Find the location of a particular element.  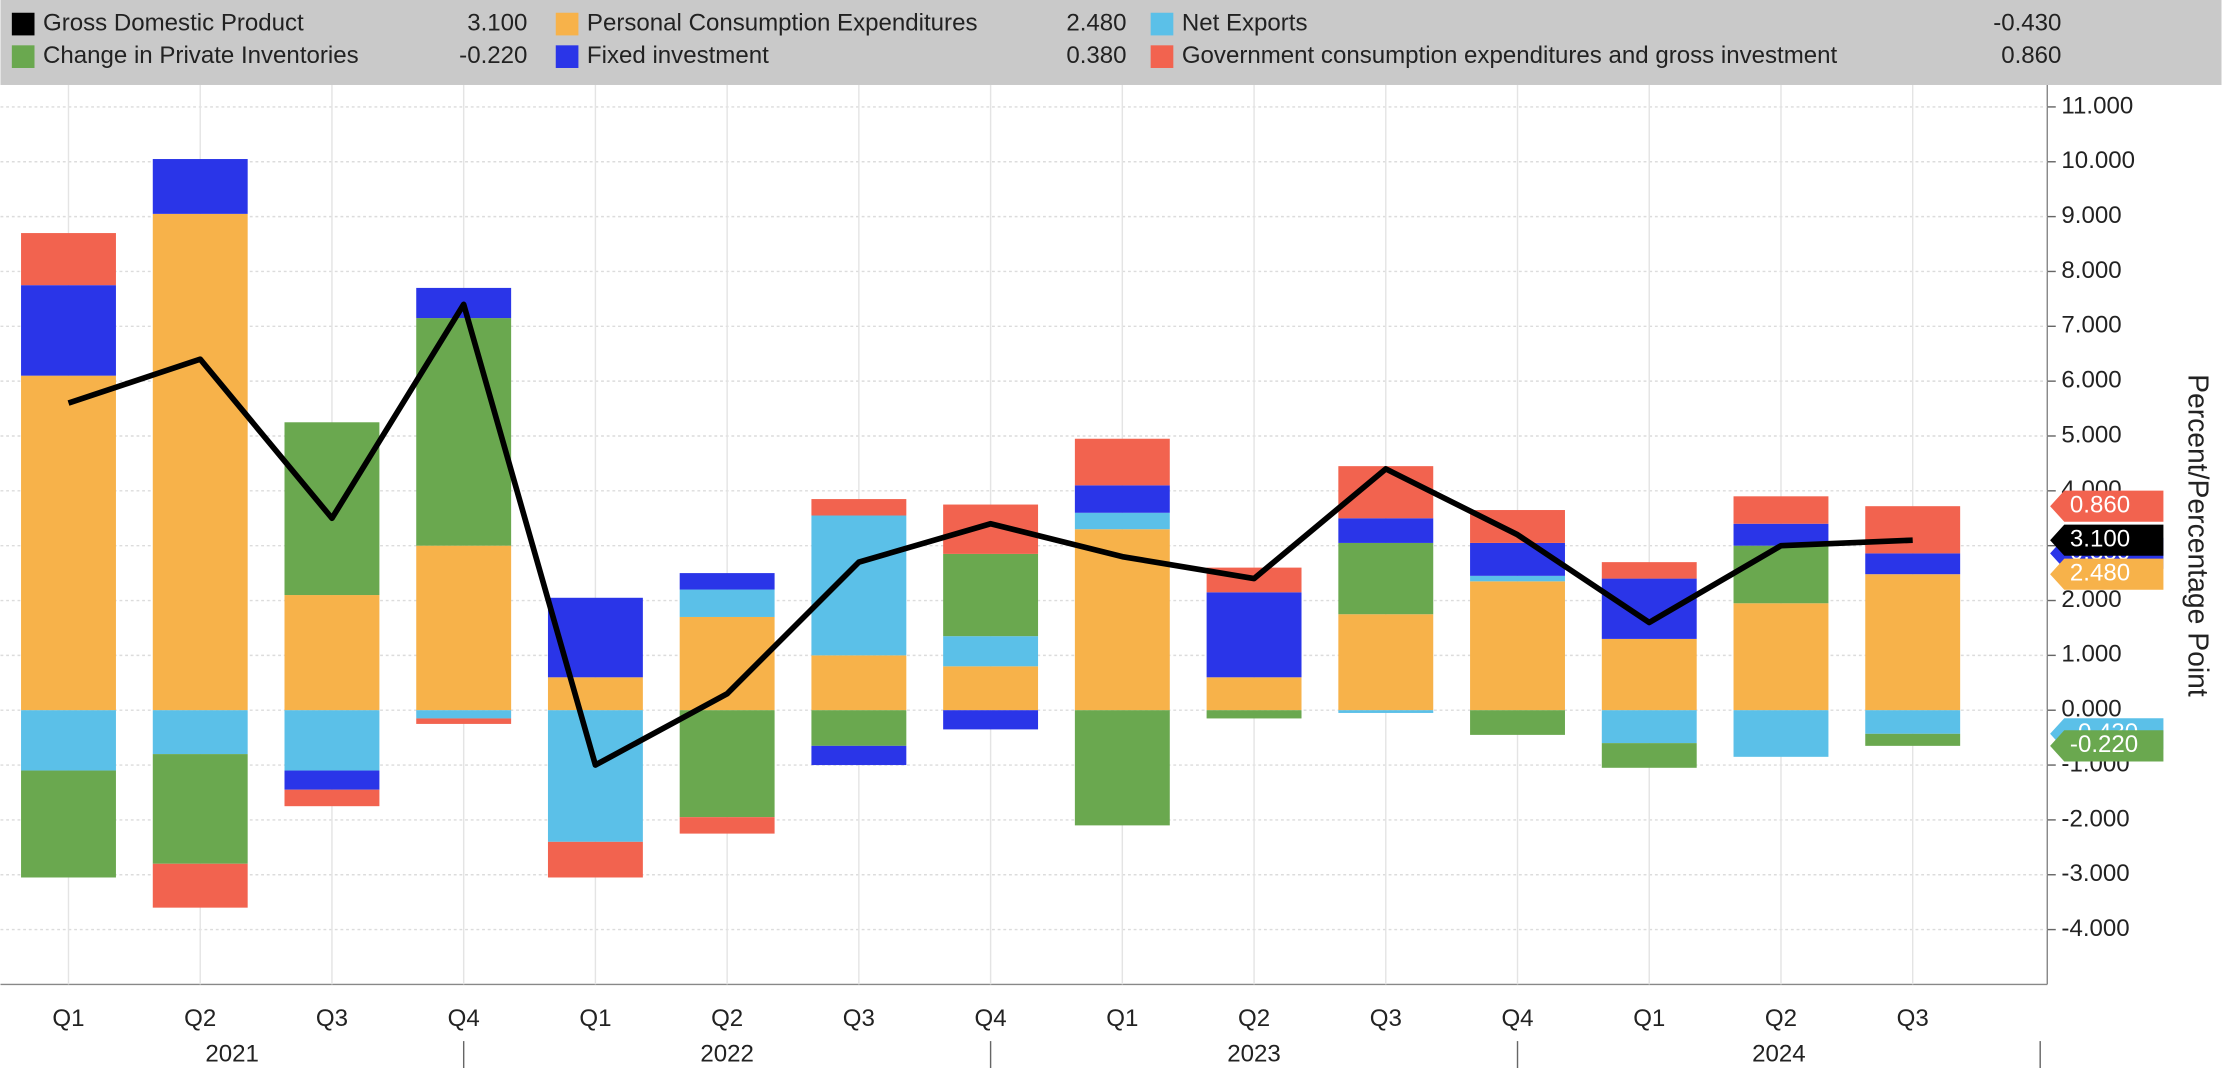

y-tick-label: -4.000 is located at coordinates (2095, 928).